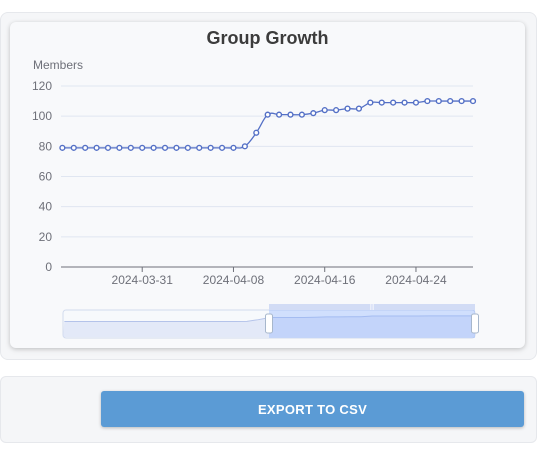 The image size is (537, 450). I want to click on zoom-move-grip: |||, so click(372, 308).